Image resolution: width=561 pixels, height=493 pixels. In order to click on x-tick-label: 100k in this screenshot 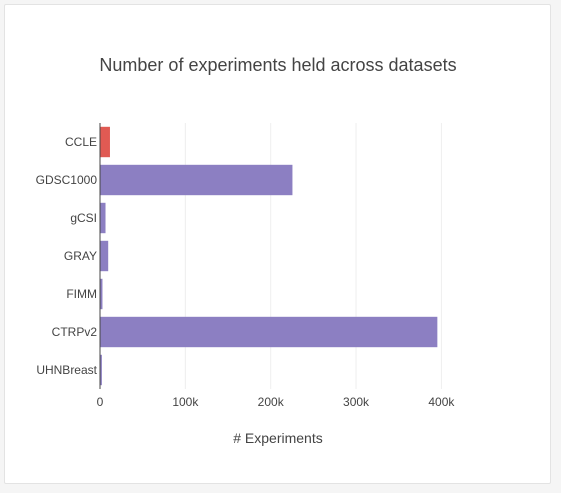, I will do `click(185, 402)`.